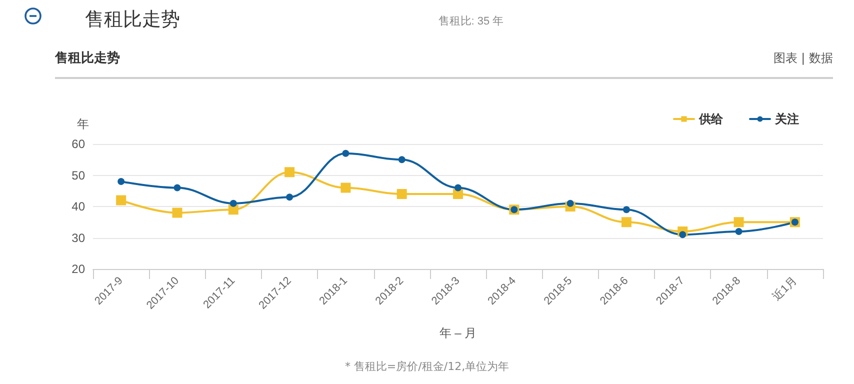  Describe the element at coordinates (786, 119) in the screenshot. I see `legend-label: 关注` at that location.